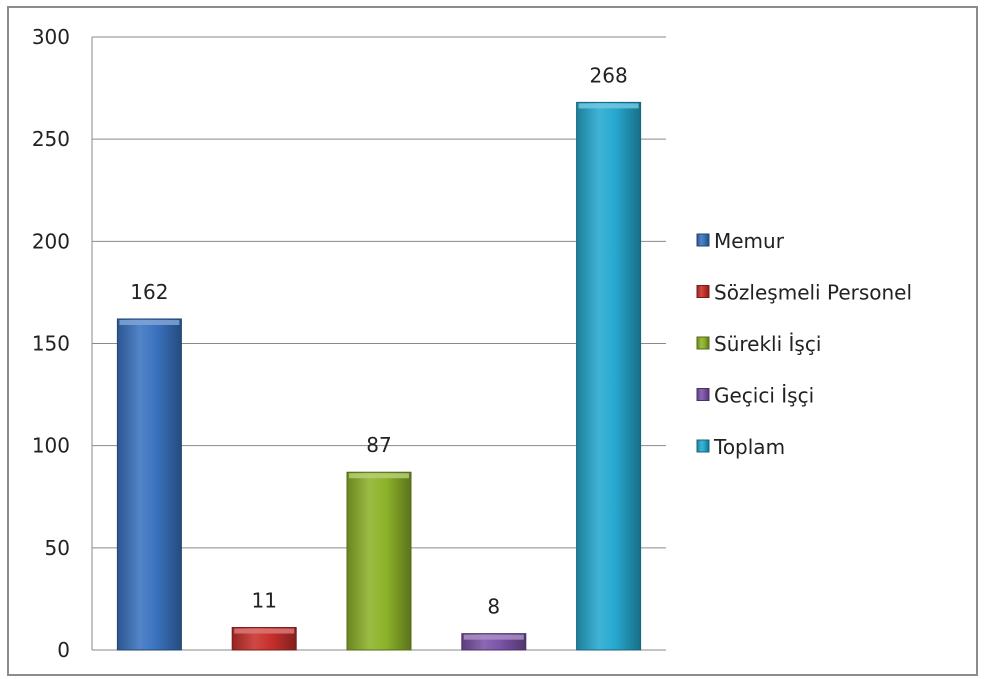 Image resolution: width=987 pixels, height=679 pixels. Describe the element at coordinates (63, 650) in the screenshot. I see `y-tick-label-0: 0` at that location.